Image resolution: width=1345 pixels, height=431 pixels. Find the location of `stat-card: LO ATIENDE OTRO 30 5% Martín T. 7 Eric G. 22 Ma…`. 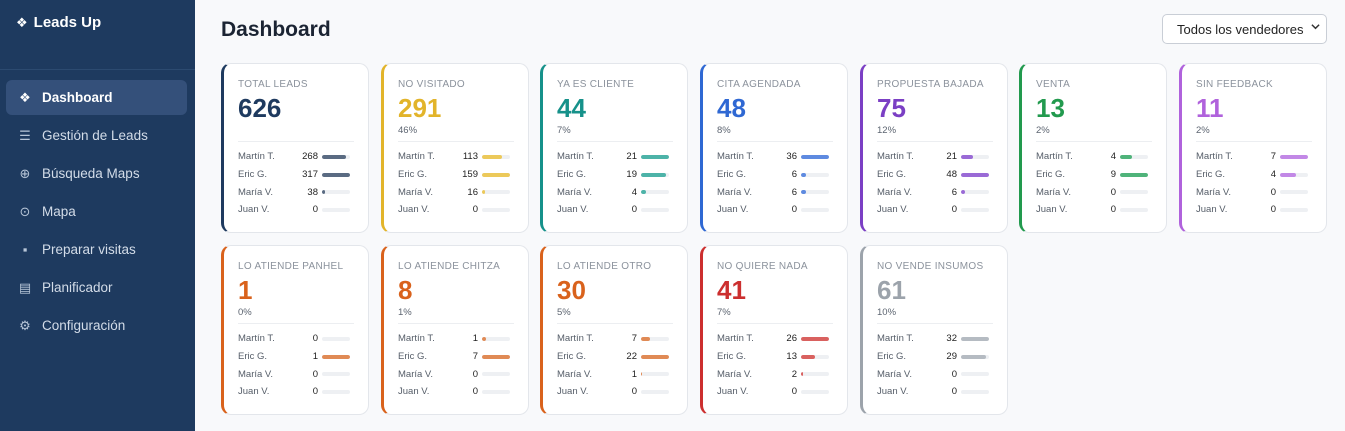

stat-card: LO ATIENDE OTRO 30 5% Martín T. 7 Eric G. 22 Ma… is located at coordinates (614, 330).